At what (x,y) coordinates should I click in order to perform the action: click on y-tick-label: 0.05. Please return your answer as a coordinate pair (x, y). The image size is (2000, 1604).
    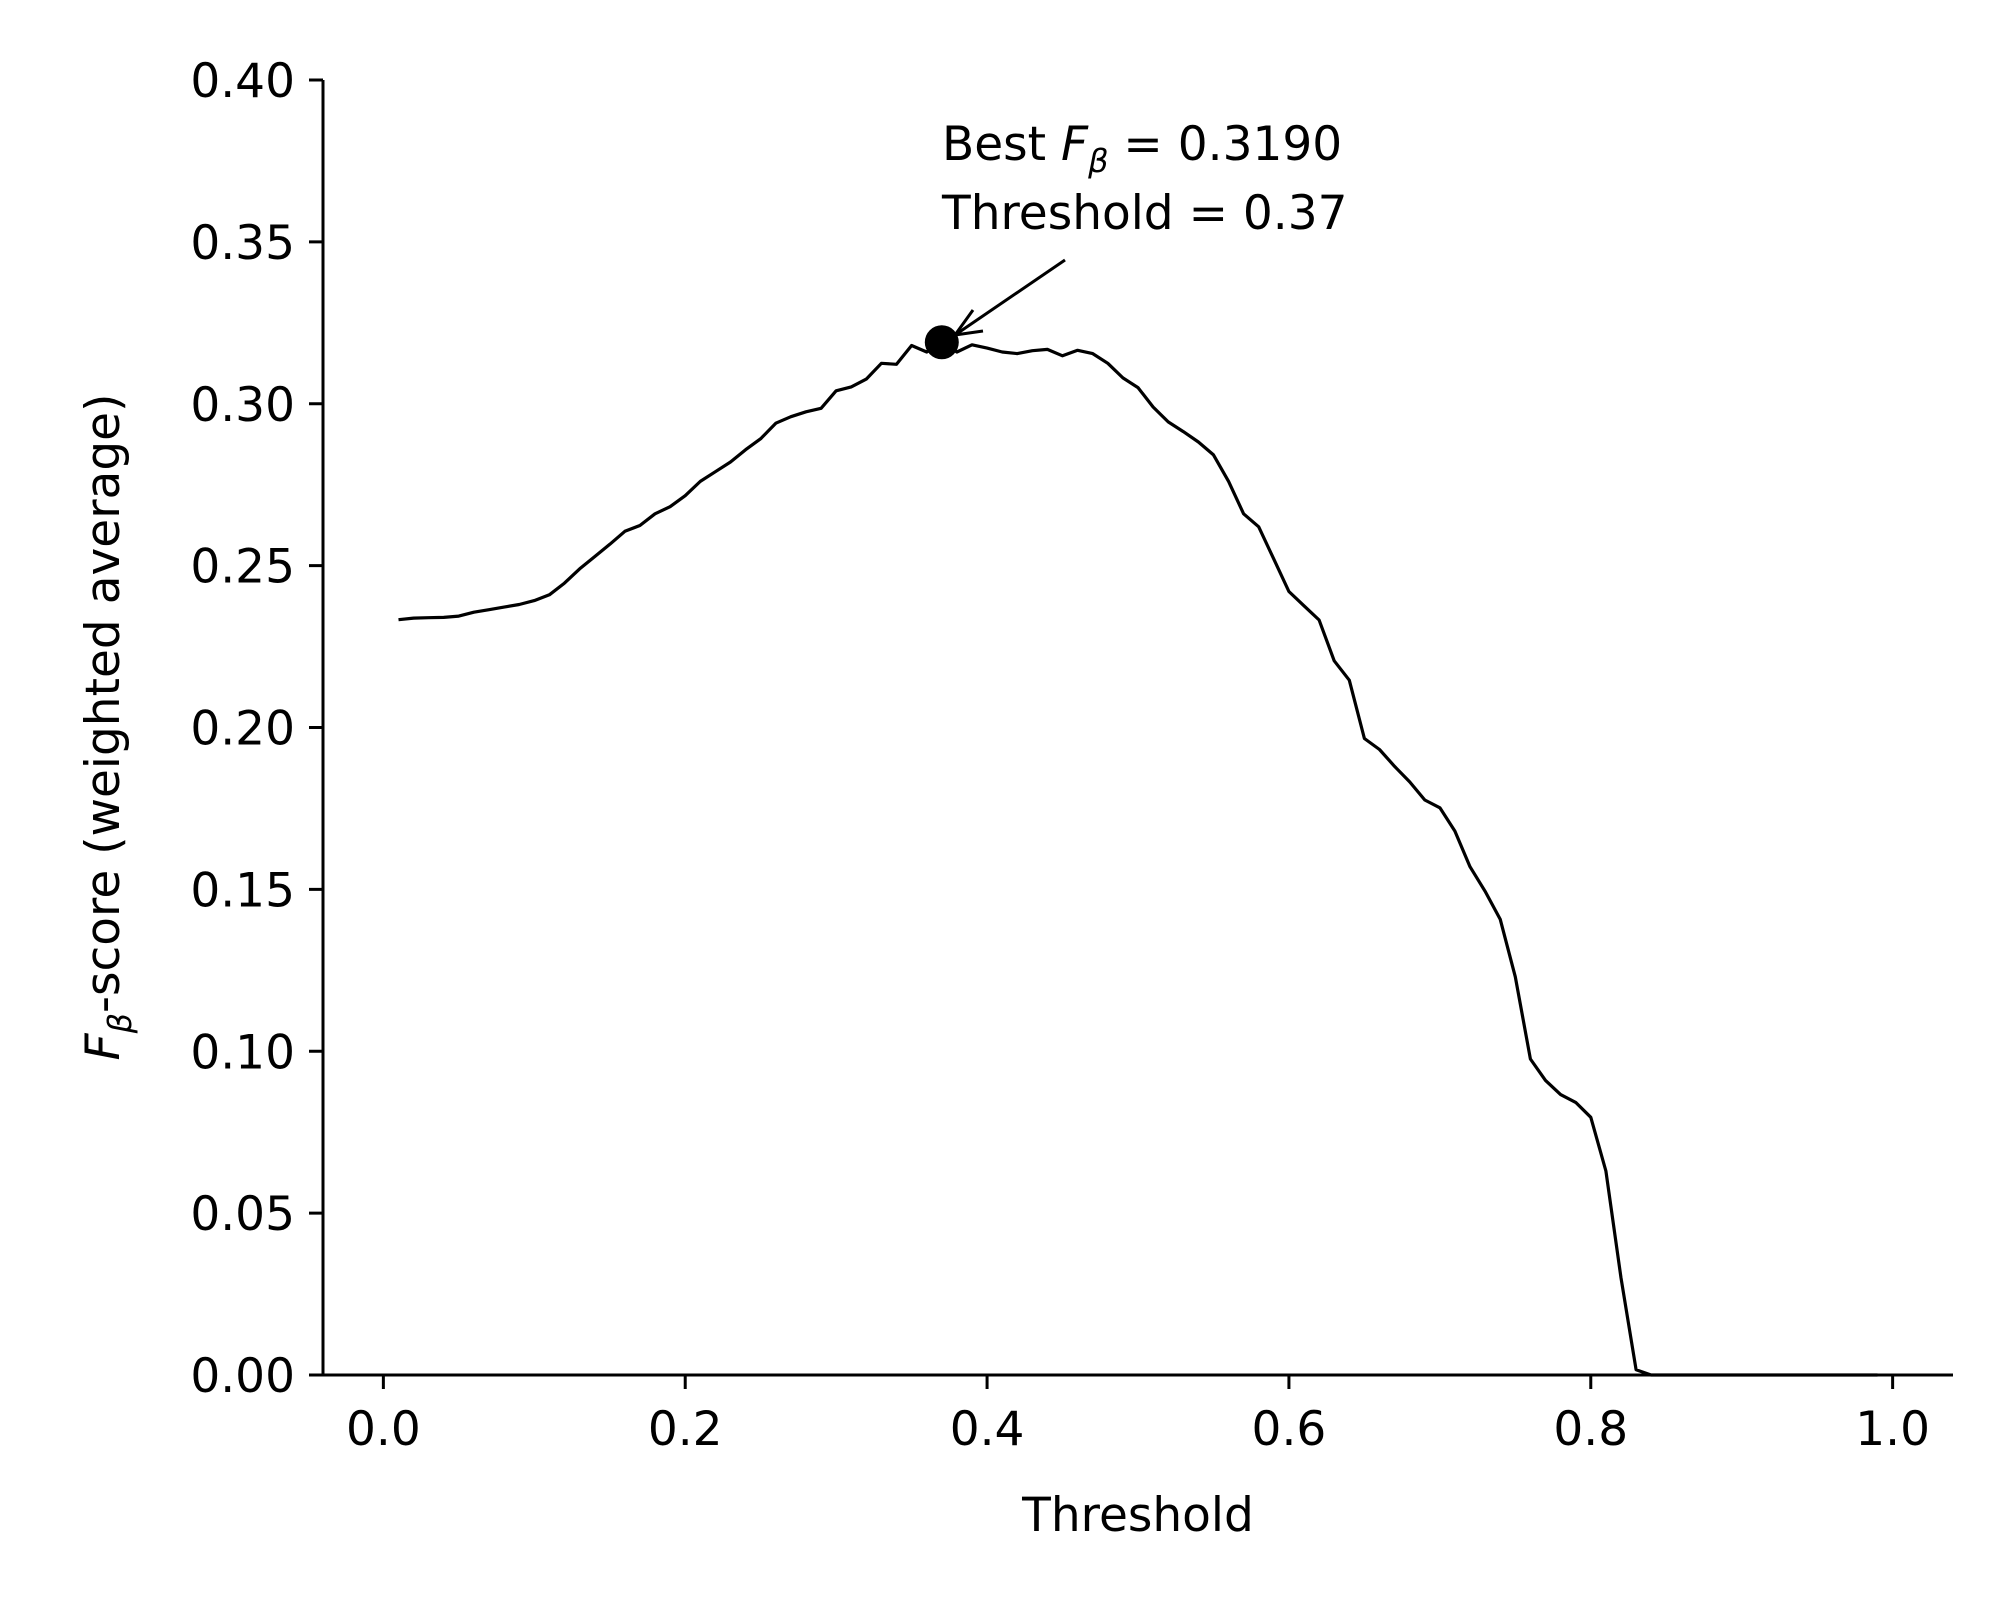
    Looking at the image, I should click on (242, 1214).